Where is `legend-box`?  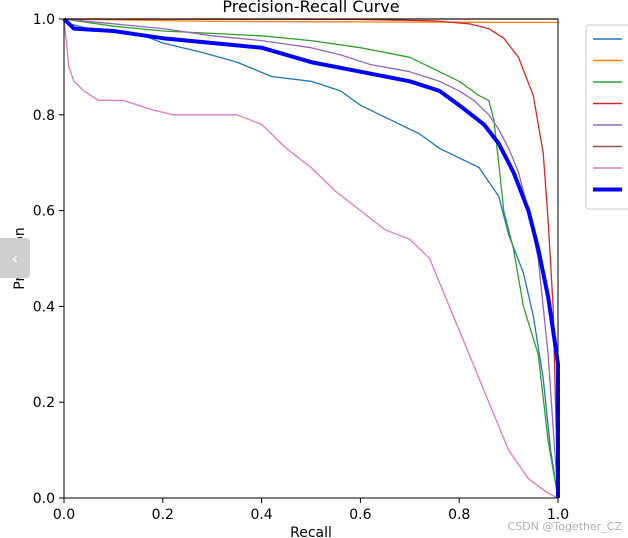 legend-box is located at coordinates (606, 117).